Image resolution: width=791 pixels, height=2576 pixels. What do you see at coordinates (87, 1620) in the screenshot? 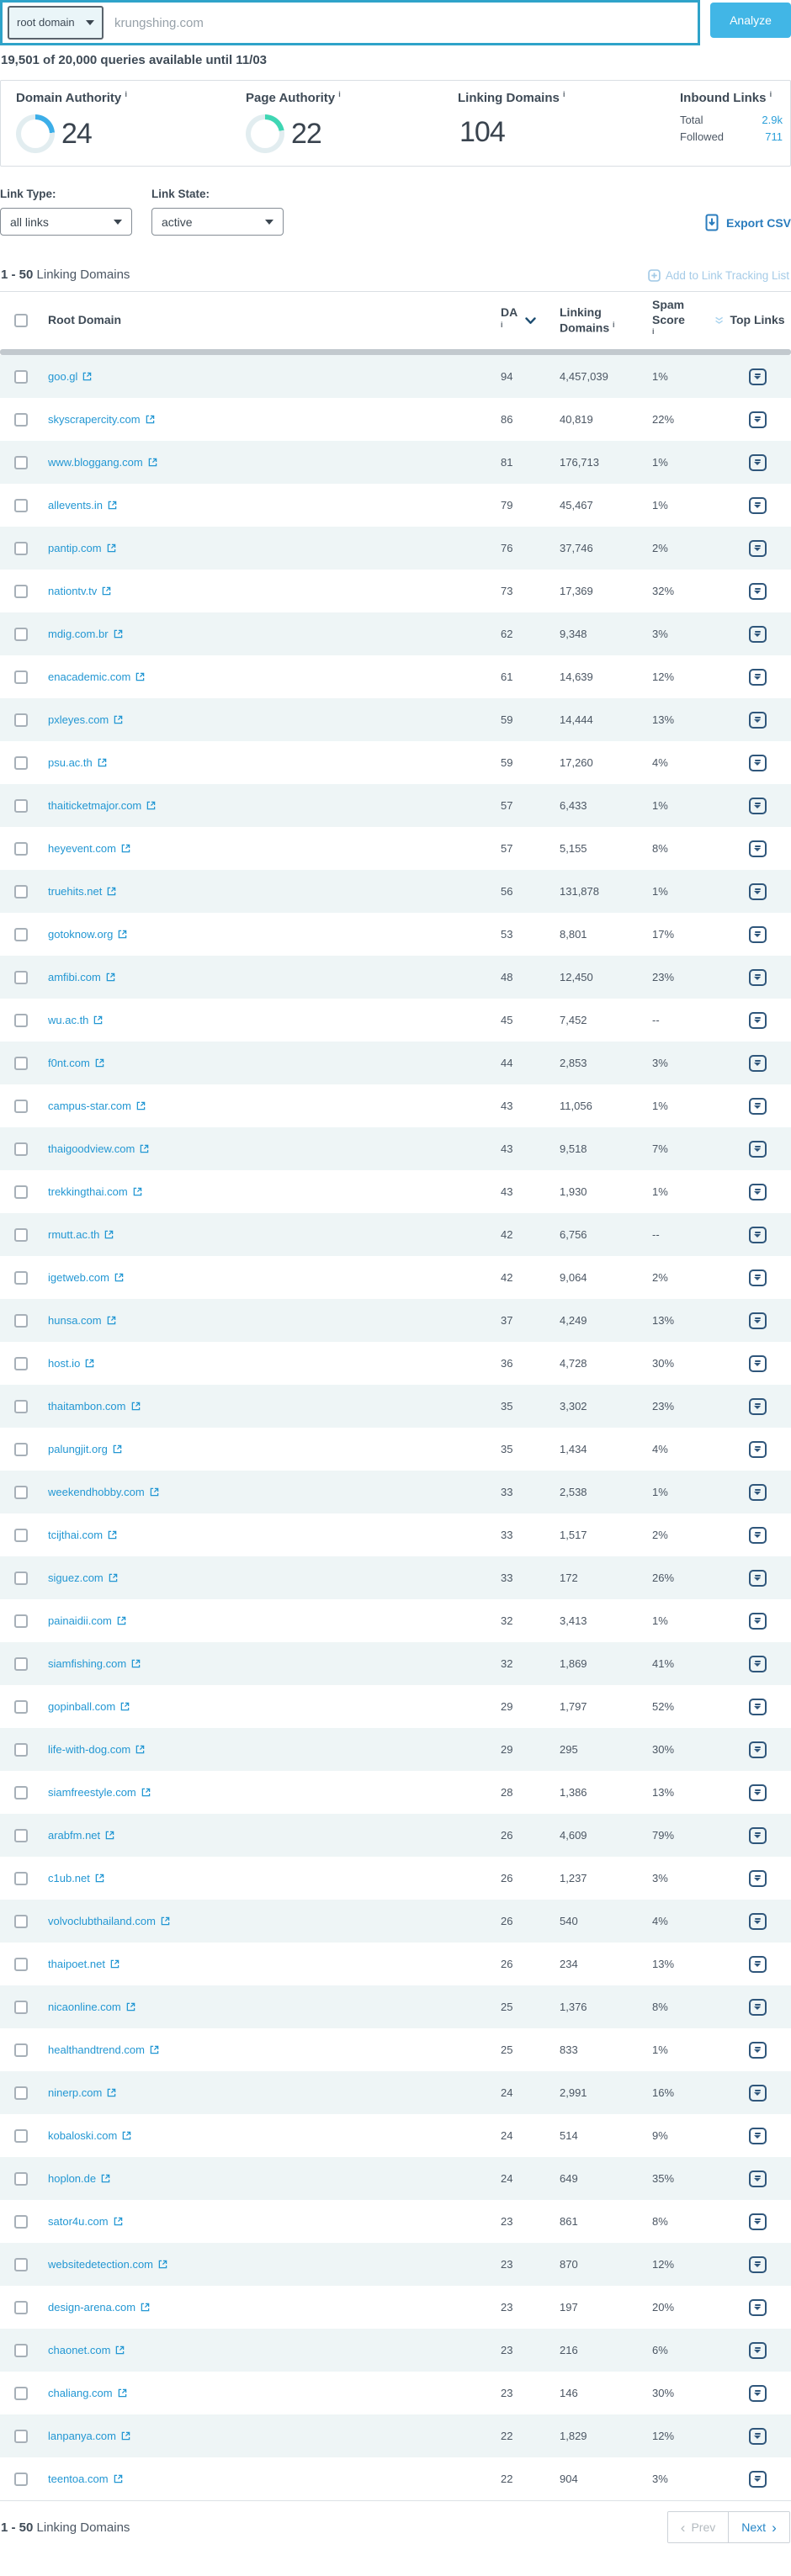
I see `domain-link: painaidii.com` at bounding box center [87, 1620].